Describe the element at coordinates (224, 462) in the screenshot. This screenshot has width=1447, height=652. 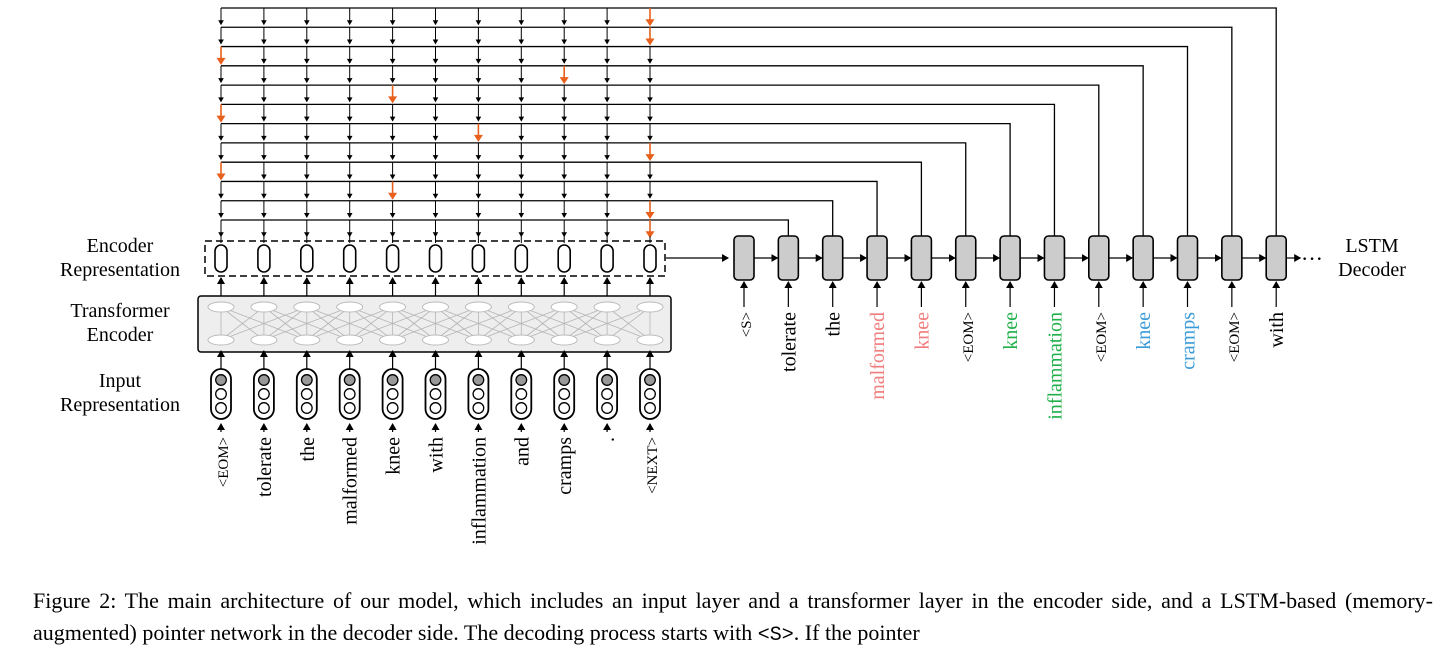
I see `input-token: <EOM>` at that location.